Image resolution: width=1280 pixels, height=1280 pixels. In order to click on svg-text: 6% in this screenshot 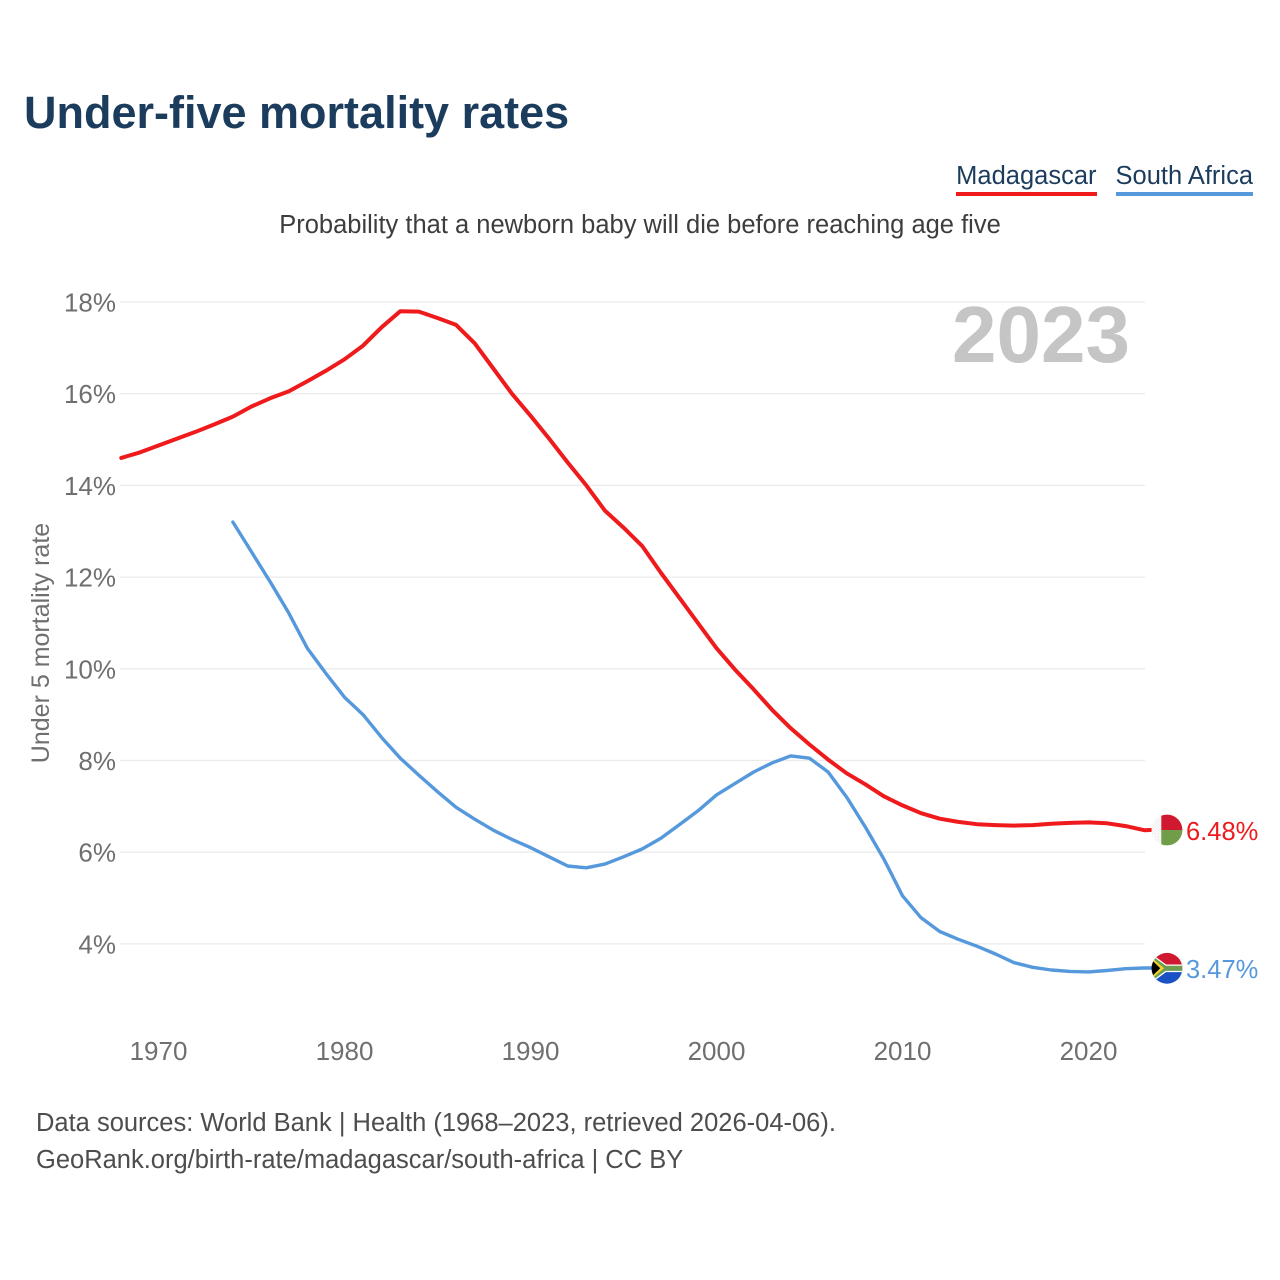, I will do `click(97, 853)`.